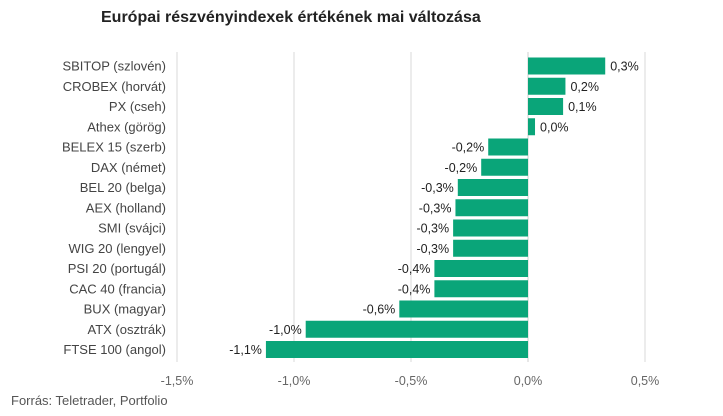  What do you see at coordinates (114, 147) in the screenshot?
I see `category-label: BELEX 15 (szerb)` at bounding box center [114, 147].